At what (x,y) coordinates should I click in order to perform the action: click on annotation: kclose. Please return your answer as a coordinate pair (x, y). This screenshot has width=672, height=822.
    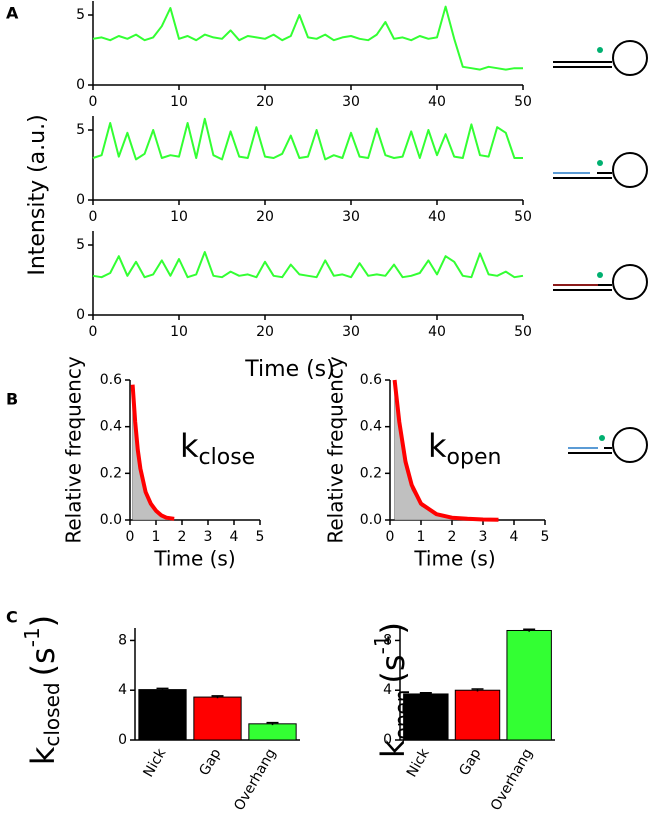
    Looking at the image, I should click on (217, 448).